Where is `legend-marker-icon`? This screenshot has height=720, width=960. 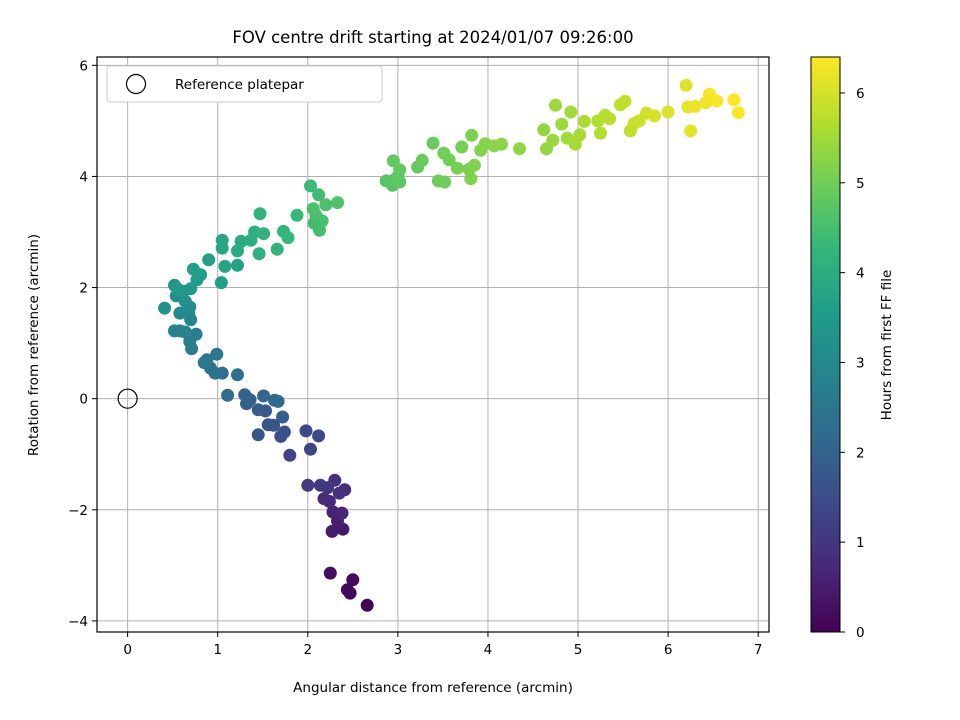
legend-marker-icon is located at coordinates (136, 84).